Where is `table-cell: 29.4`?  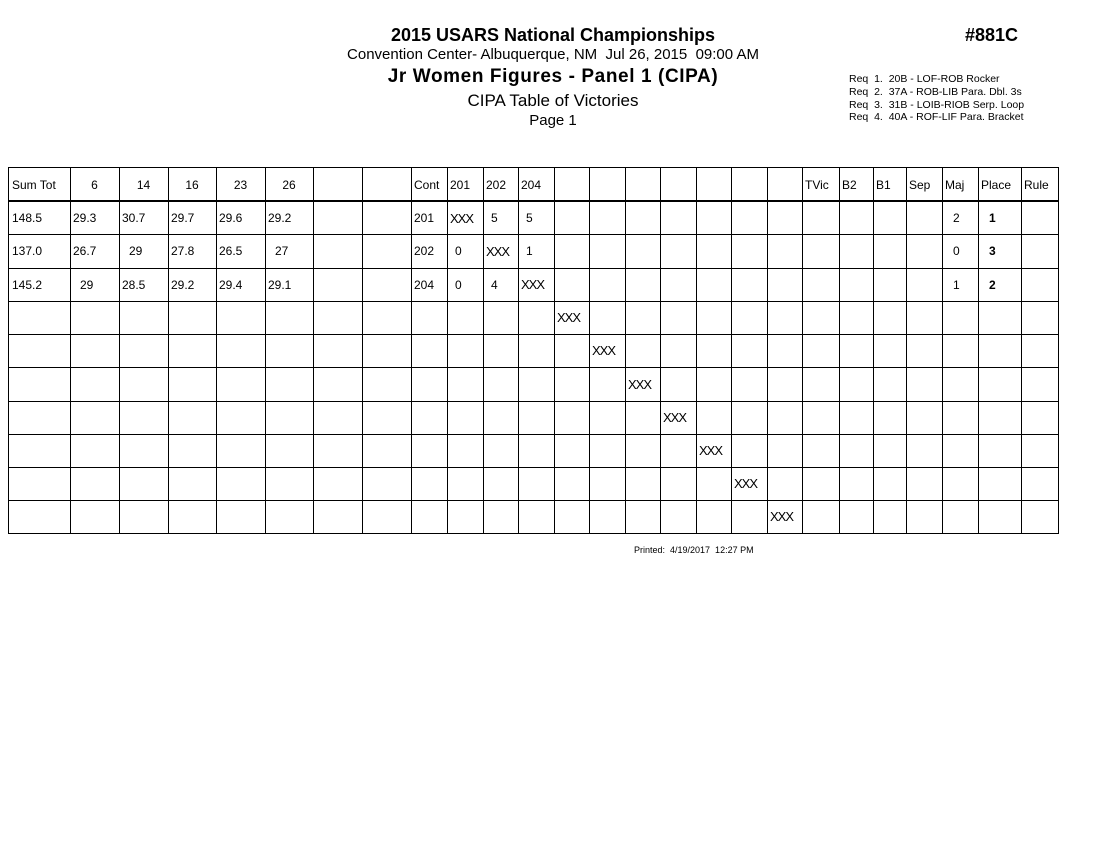
table-cell: 29.4 is located at coordinates (241, 285).